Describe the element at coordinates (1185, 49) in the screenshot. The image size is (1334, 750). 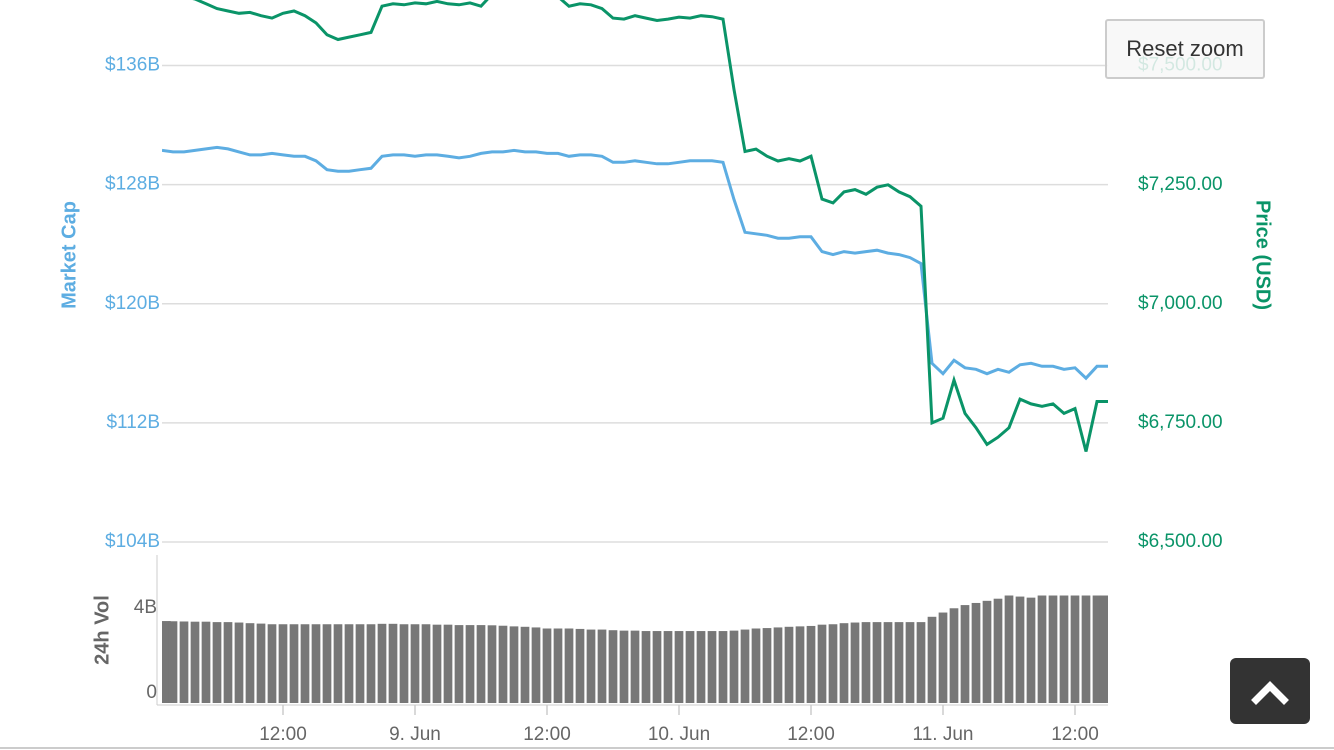
I see `reset-zoom-button: Reset zoom` at that location.